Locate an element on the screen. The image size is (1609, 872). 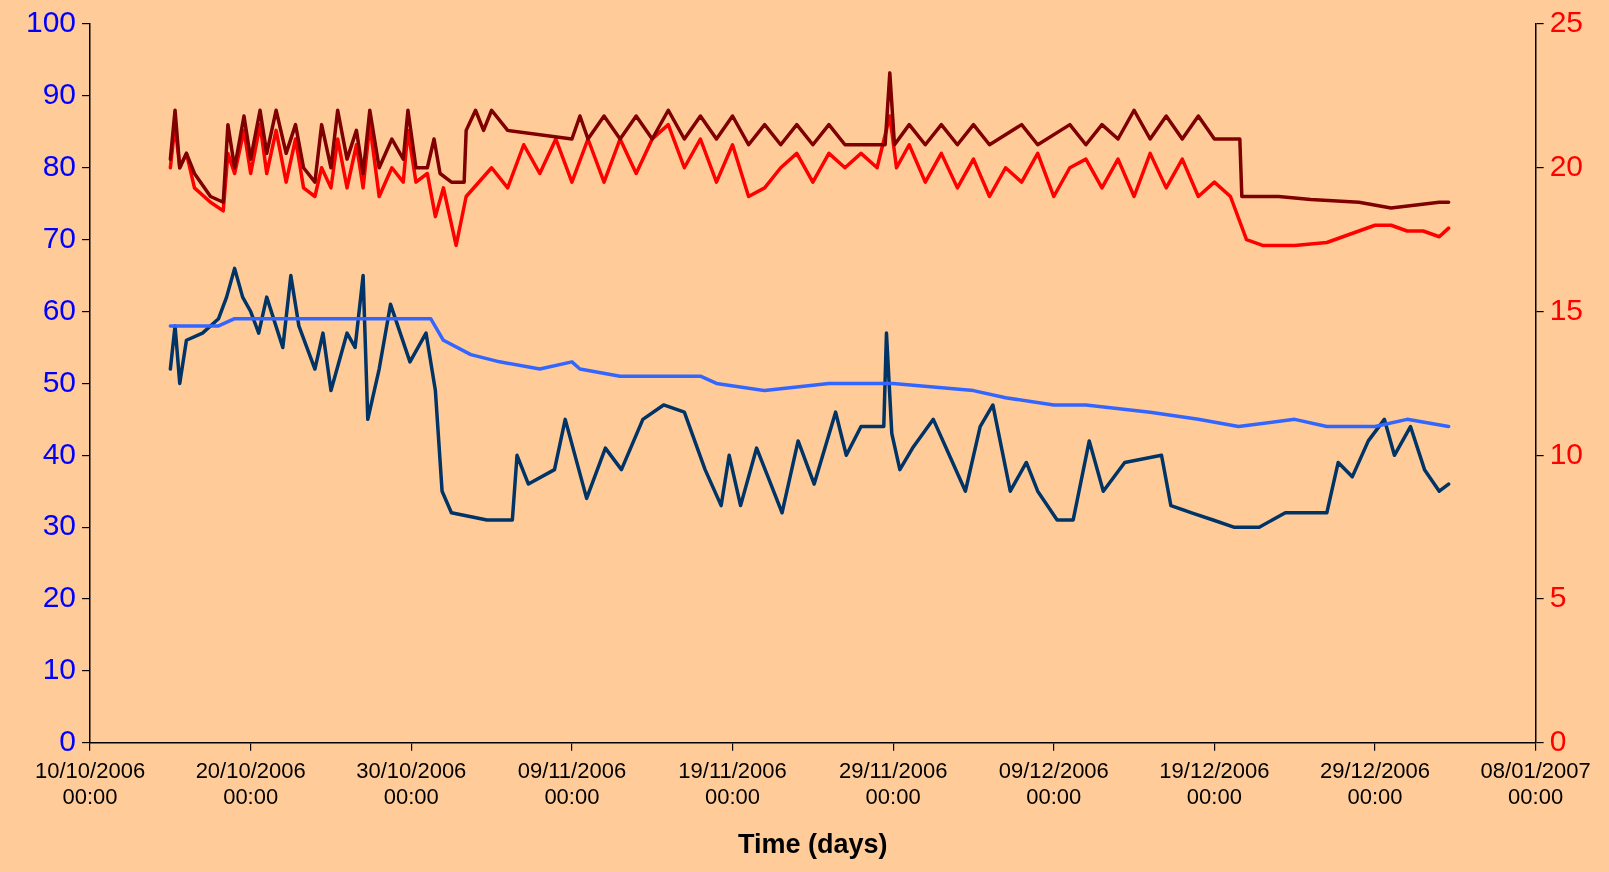
y-tick-label: 80 is located at coordinates (59, 166).